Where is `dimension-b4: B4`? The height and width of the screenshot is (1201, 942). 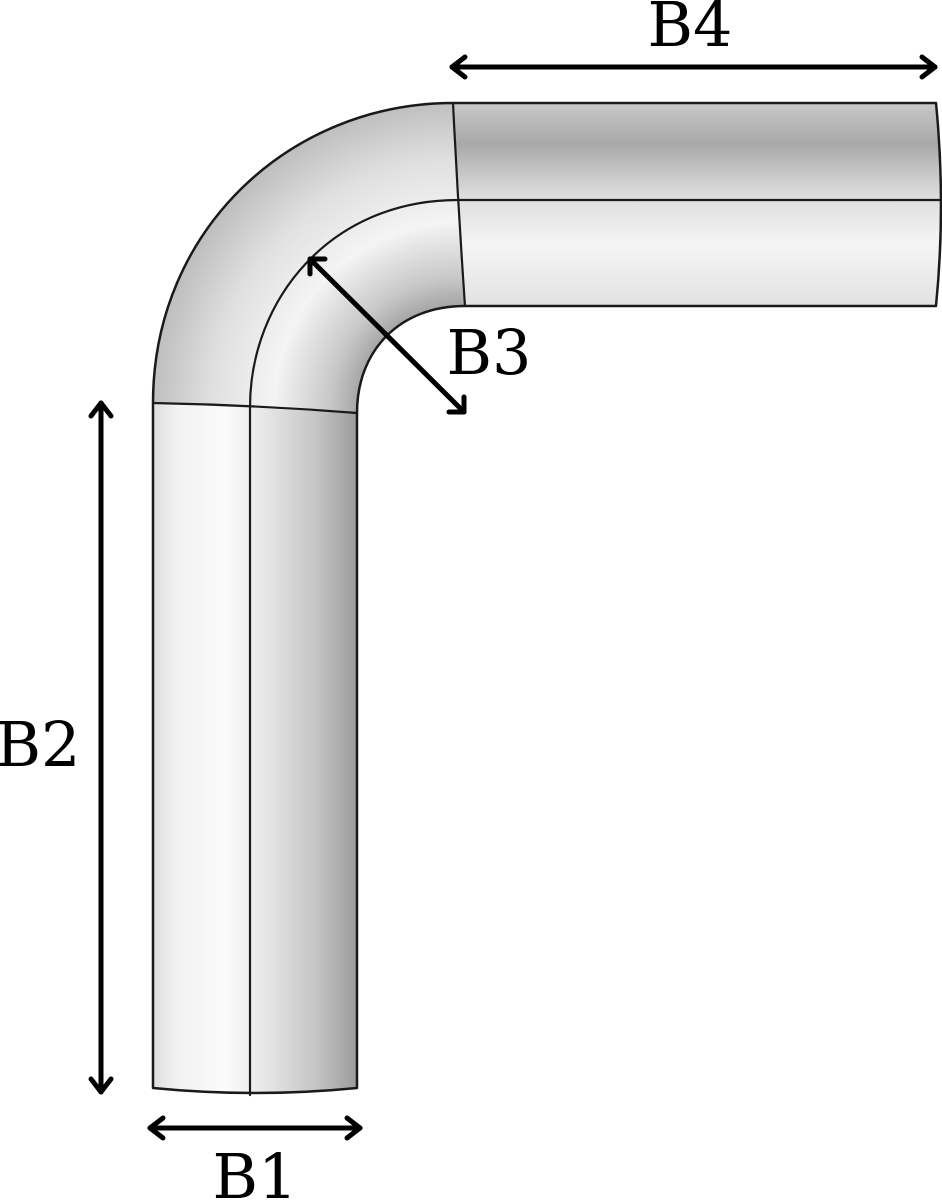 dimension-b4: B4 is located at coordinates (693, 40).